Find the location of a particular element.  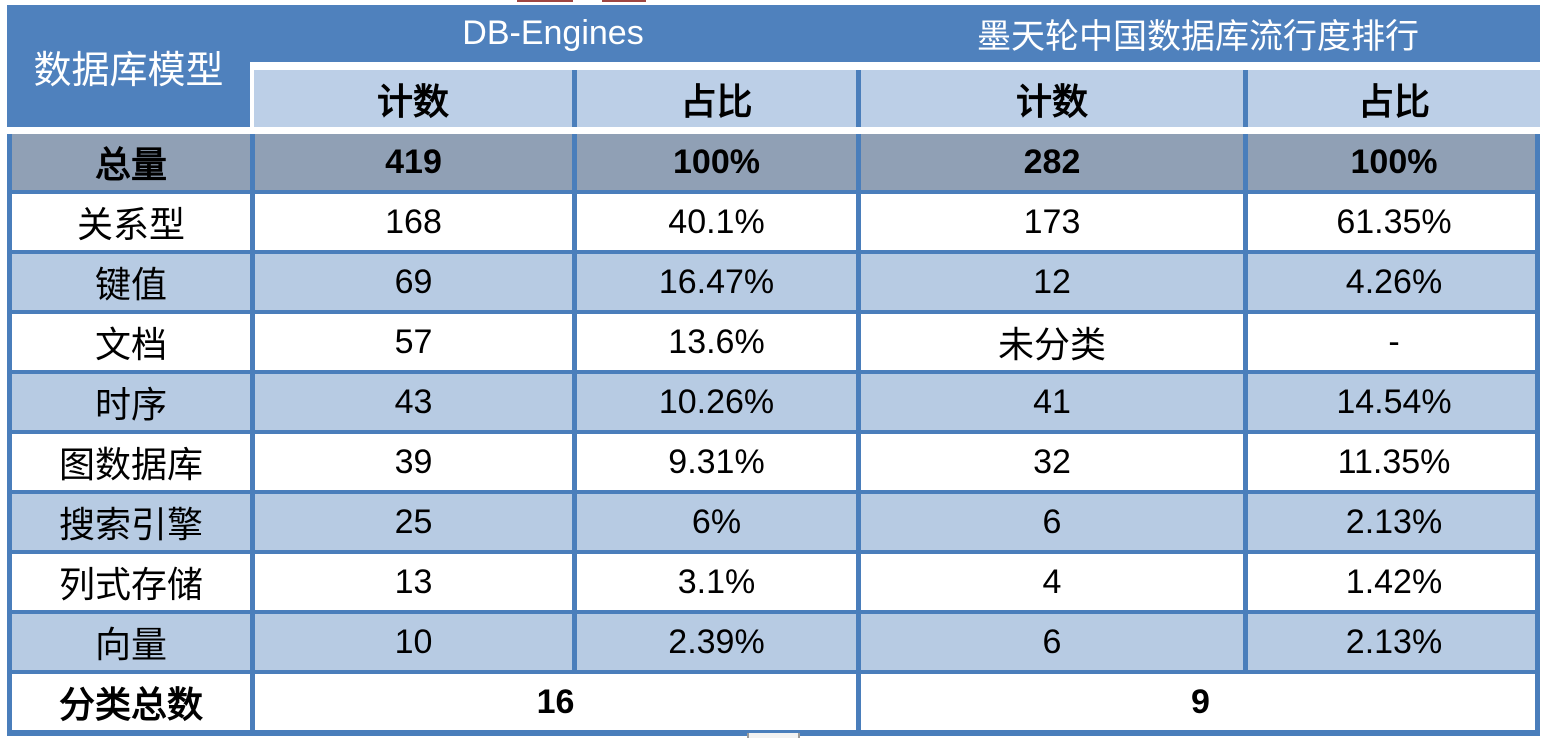

row-label: 向量 is located at coordinates (128, 642).